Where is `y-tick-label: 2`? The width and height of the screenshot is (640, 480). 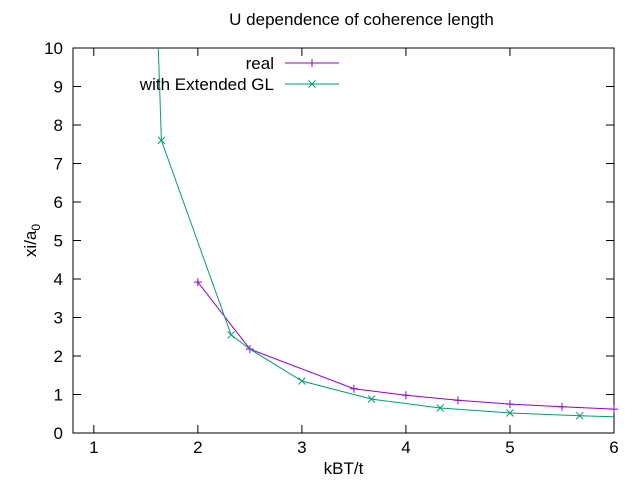
y-tick-label: 2 is located at coordinates (58, 356).